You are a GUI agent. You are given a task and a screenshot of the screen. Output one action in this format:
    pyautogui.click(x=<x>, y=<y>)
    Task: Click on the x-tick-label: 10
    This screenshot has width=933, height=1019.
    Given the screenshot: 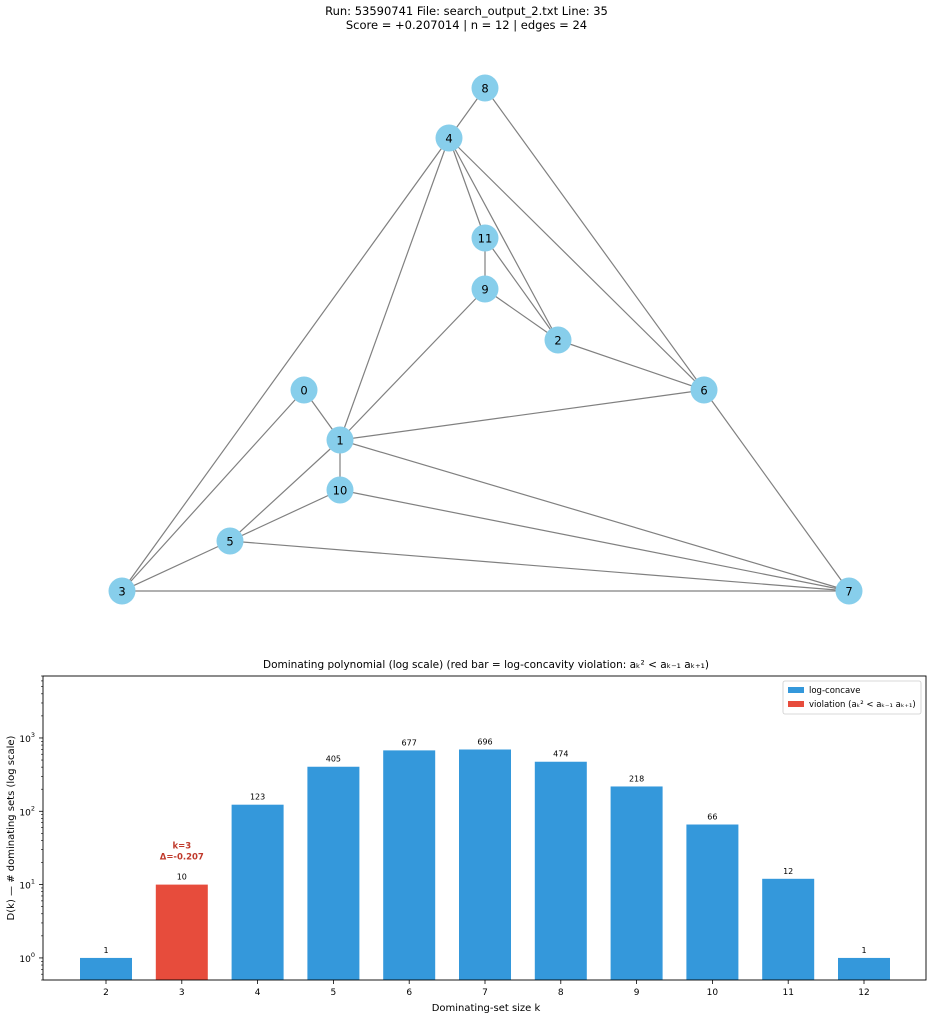 What is the action you would take?
    pyautogui.click(x=713, y=993)
    